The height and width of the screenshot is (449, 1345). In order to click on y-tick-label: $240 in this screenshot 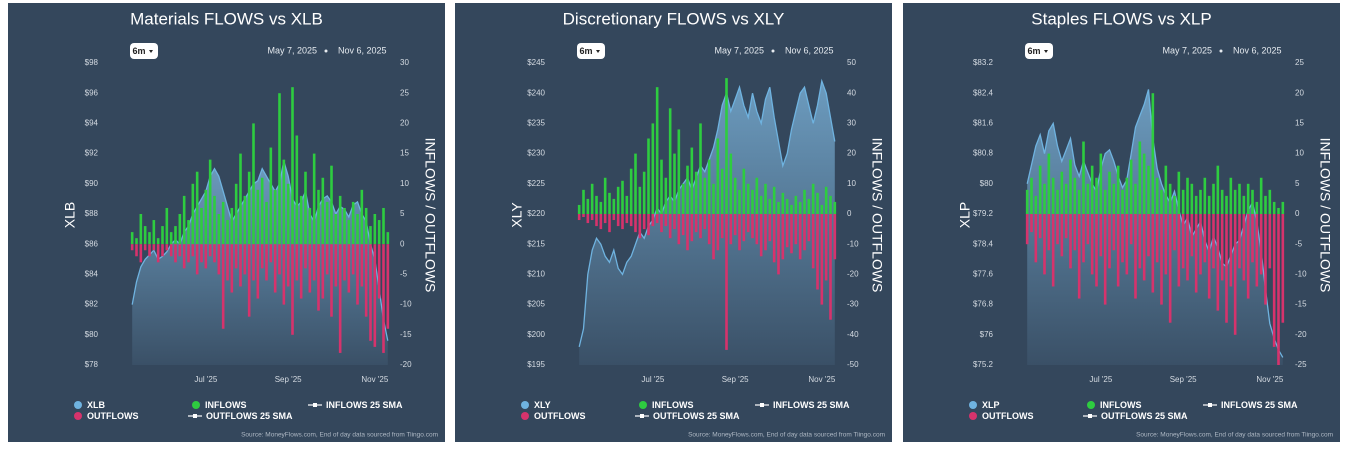, I will do `click(536, 92)`.